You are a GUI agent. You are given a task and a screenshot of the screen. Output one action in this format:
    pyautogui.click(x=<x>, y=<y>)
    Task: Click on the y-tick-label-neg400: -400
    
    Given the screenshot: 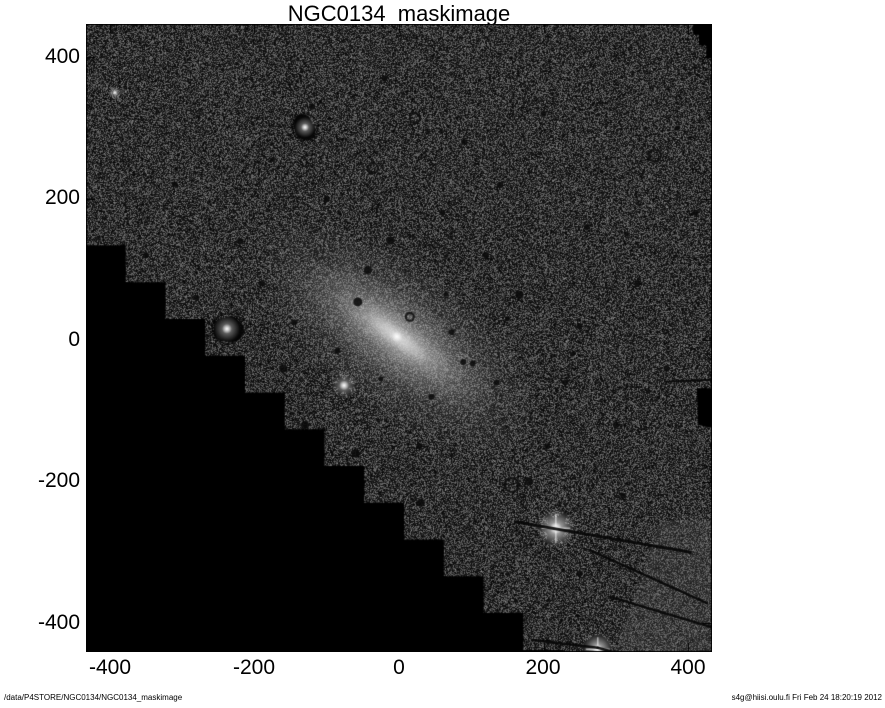 What is the action you would take?
    pyautogui.click(x=58, y=622)
    